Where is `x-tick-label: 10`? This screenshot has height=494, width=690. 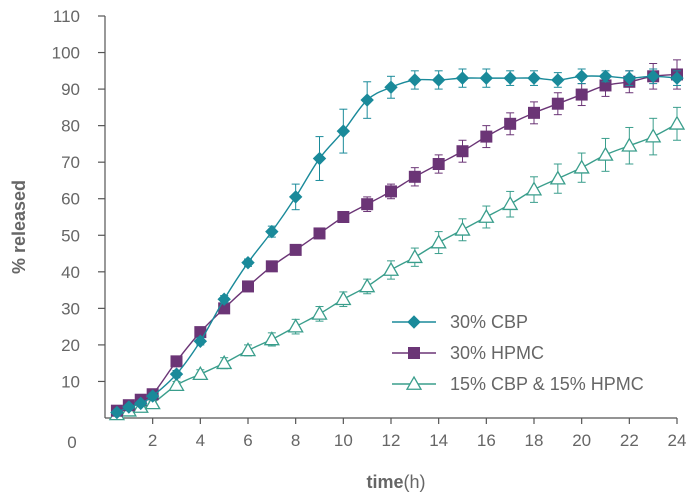
x-tick-label: 10 is located at coordinates (343, 440).